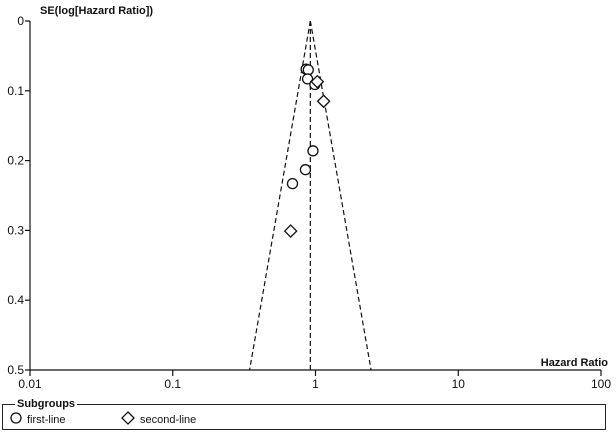 The image size is (616, 432). What do you see at coordinates (304, 413) in the screenshot?
I see `legend: Subgroups first-line second-line` at bounding box center [304, 413].